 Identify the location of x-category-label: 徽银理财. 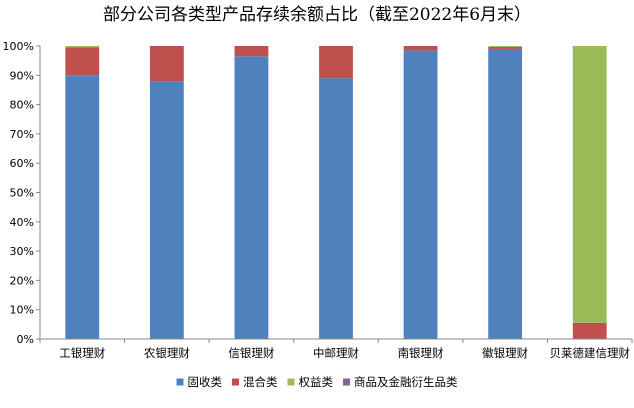
(505, 353).